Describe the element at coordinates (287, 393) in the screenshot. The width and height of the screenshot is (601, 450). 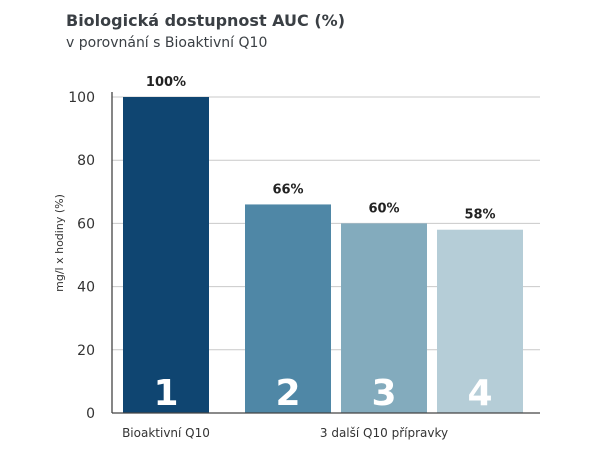
I see `bar-number: 2` at that location.